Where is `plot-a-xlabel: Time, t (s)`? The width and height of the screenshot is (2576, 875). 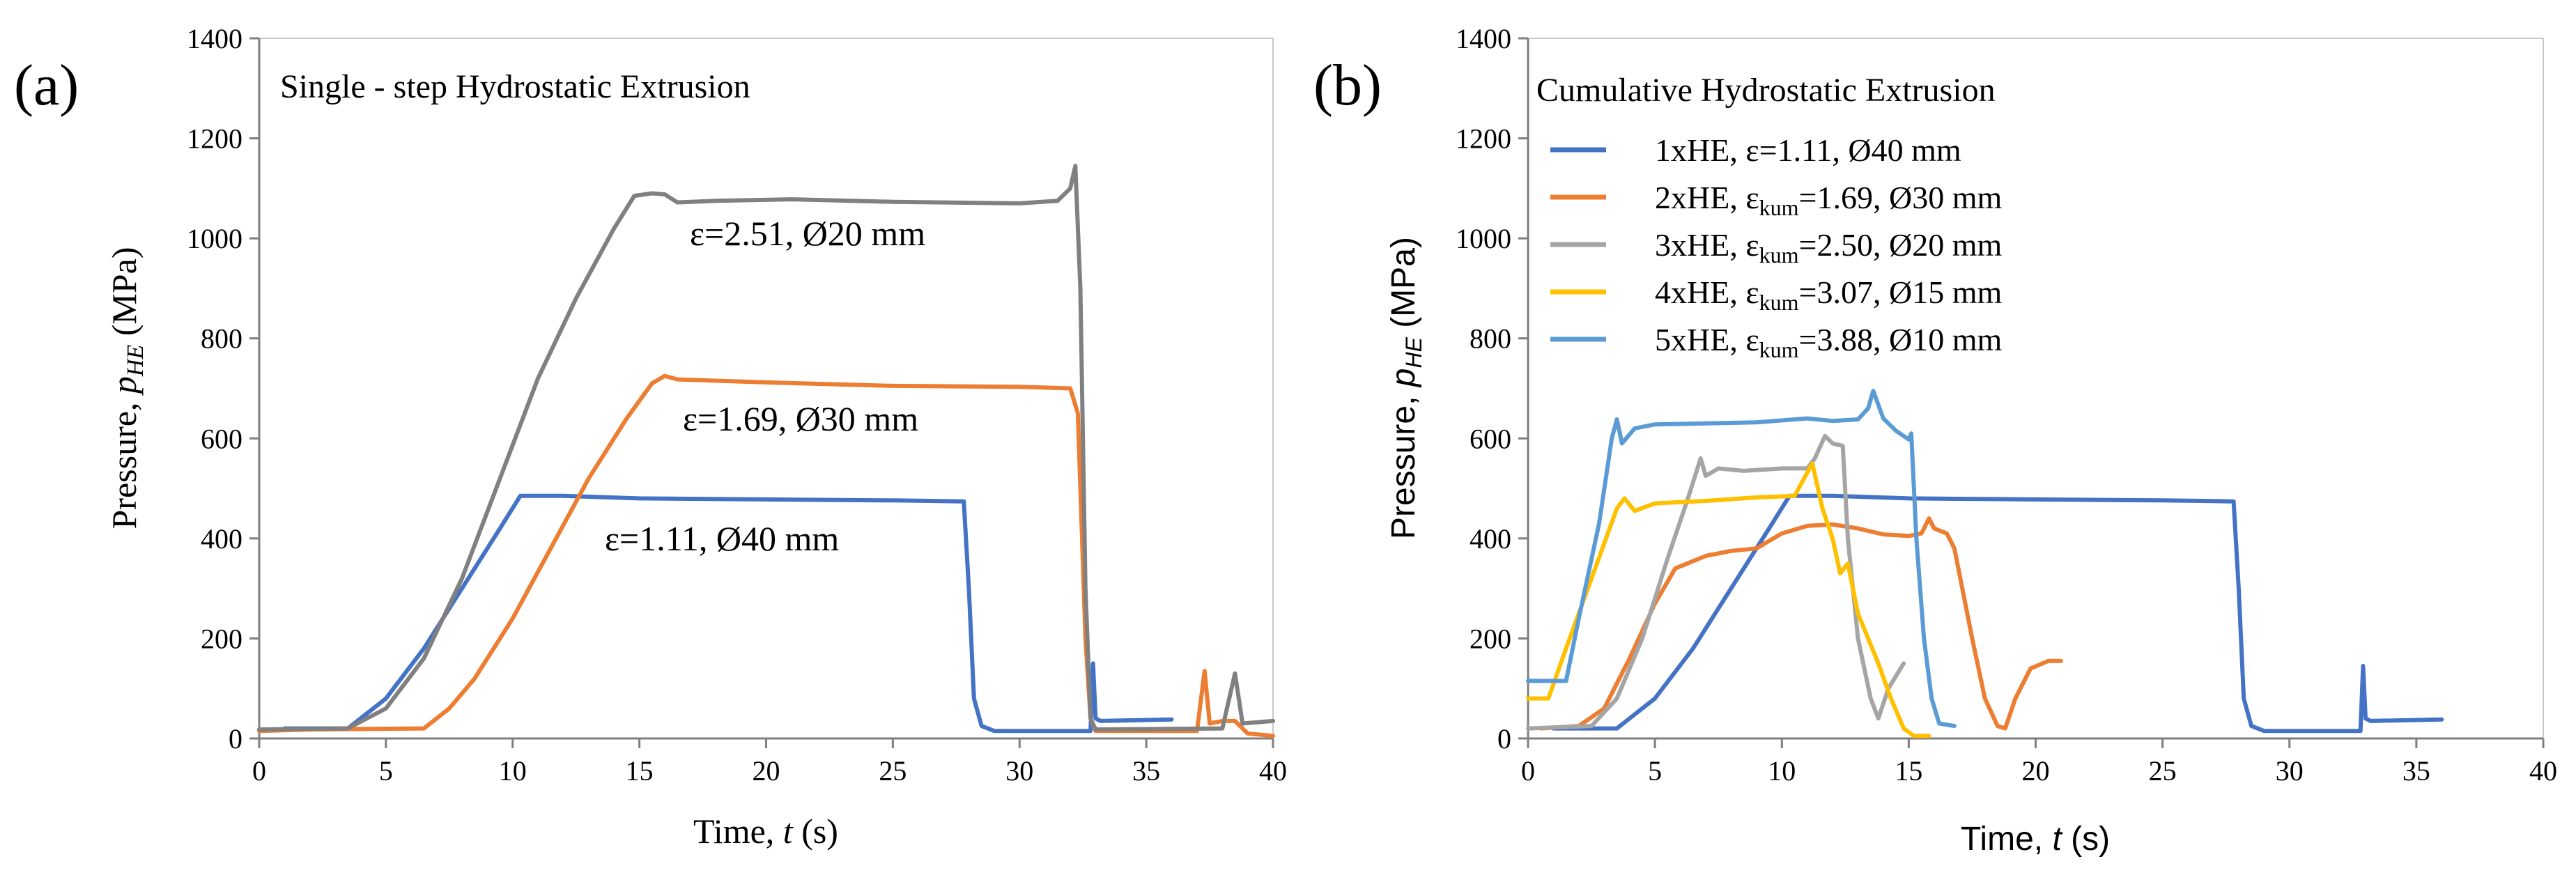 plot-a-xlabel: Time, t (s) is located at coordinates (765, 832).